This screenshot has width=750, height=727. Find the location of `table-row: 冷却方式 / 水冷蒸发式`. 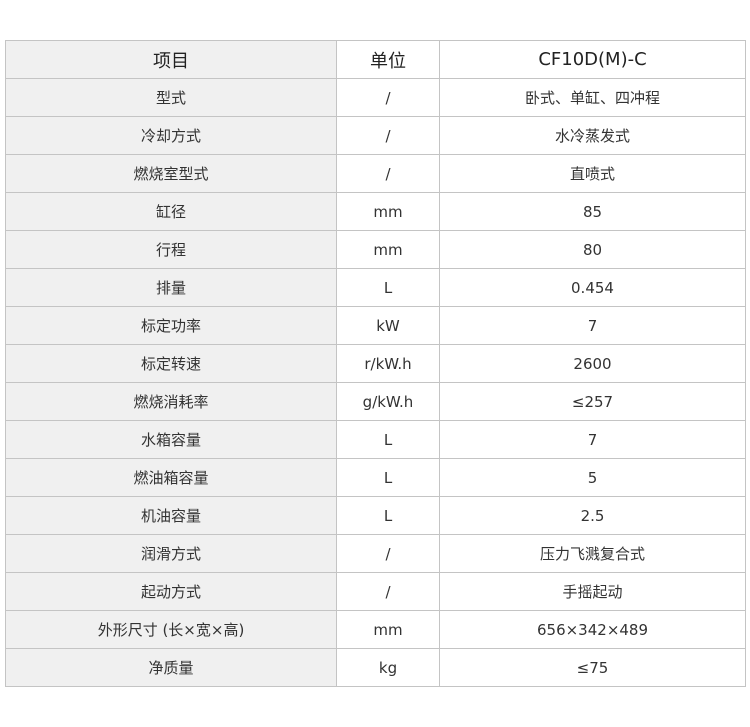

table-row: 冷却方式 / 水冷蒸发式 is located at coordinates (375, 135).